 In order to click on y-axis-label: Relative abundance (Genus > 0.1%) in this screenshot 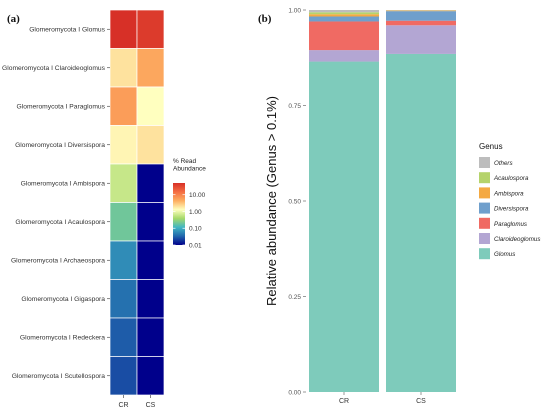, I will do `click(271, 201)`.